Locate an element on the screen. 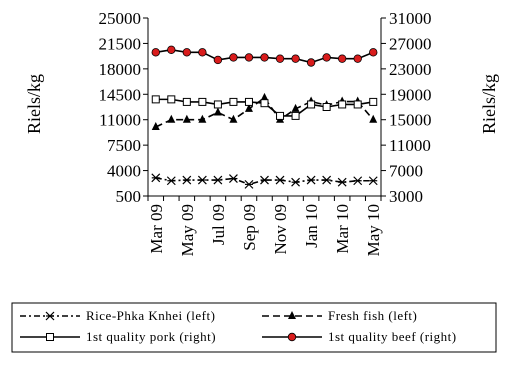 Image resolution: width=513 pixels, height=375 pixels. x-tick-label: Sep 09 is located at coordinates (249, 227).